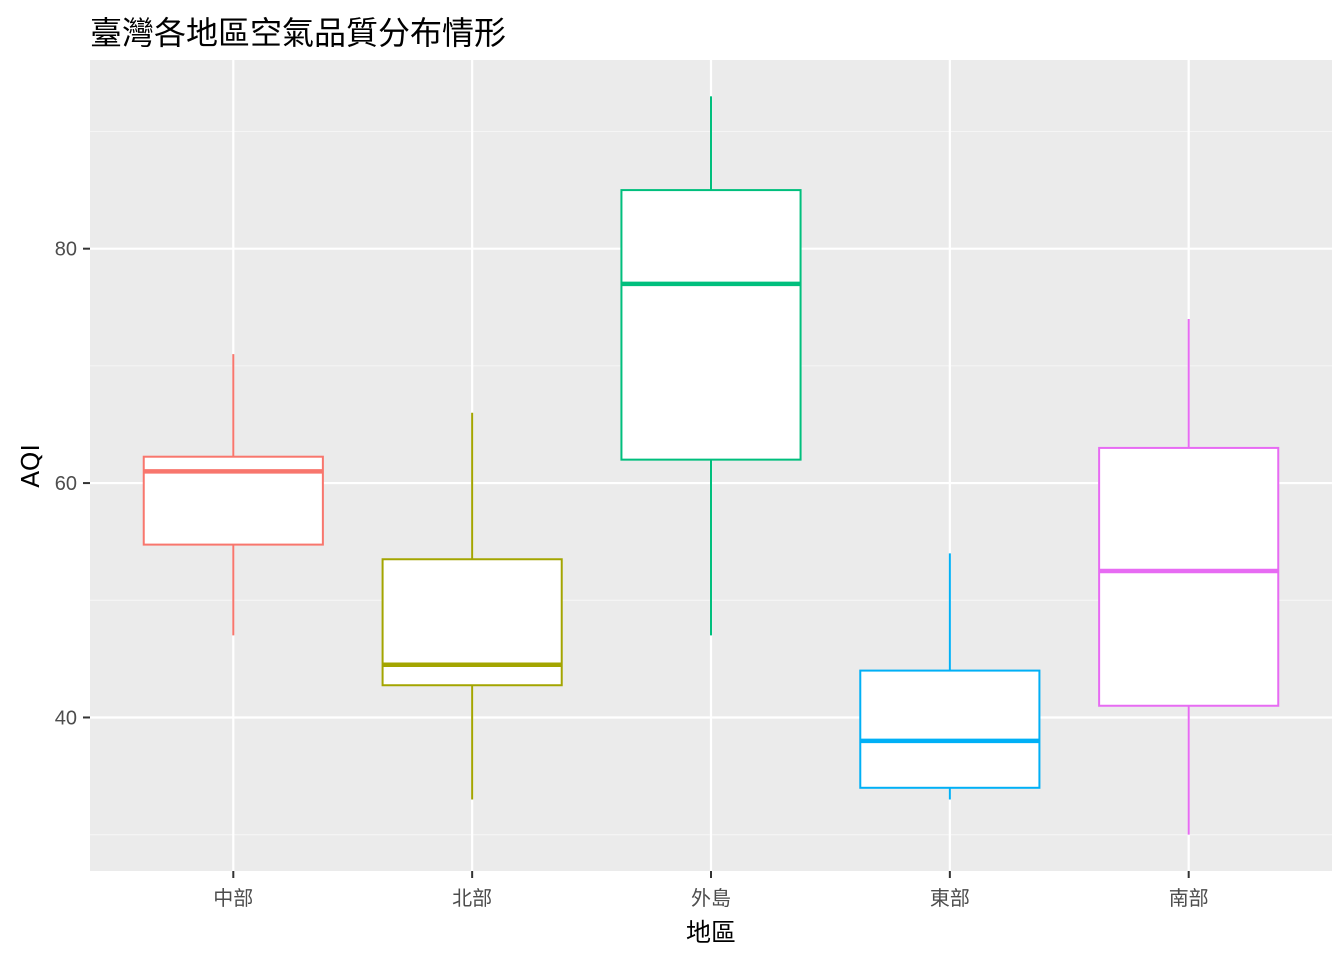 This screenshot has width=1344, height=960. I want to click on y-tick-label-80: 80, so click(66, 250).